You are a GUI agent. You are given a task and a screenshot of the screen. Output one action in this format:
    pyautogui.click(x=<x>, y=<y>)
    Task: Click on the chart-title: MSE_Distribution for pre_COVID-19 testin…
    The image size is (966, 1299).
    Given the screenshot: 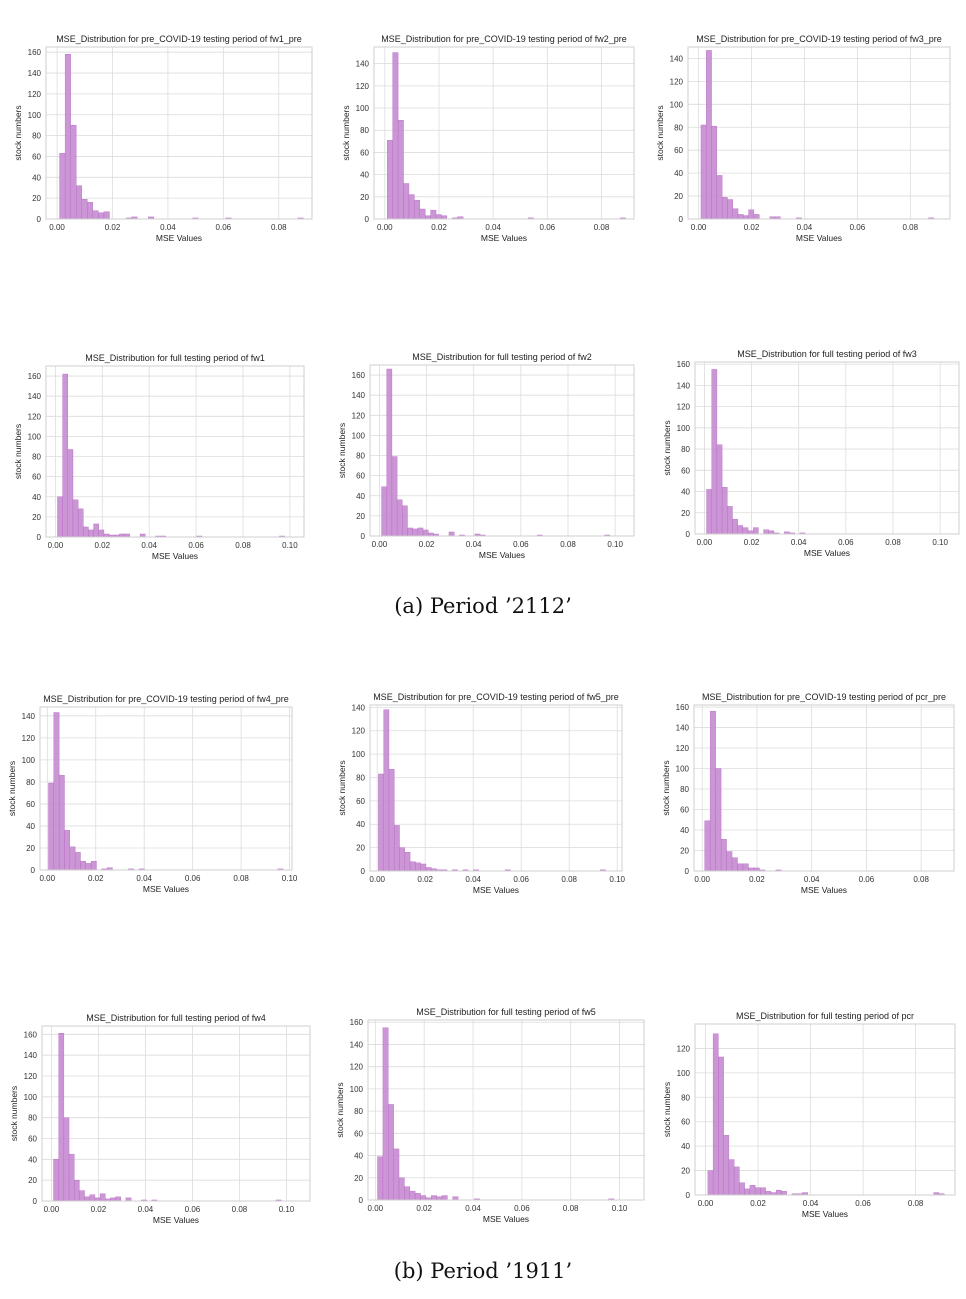 What is the action you would take?
    pyautogui.click(x=504, y=39)
    